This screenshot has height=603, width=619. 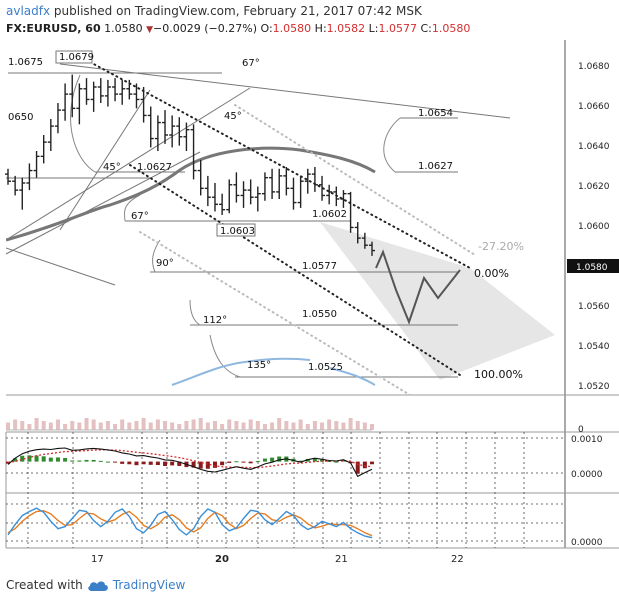 I want to click on angle-label: 67°, so click(x=251, y=63).